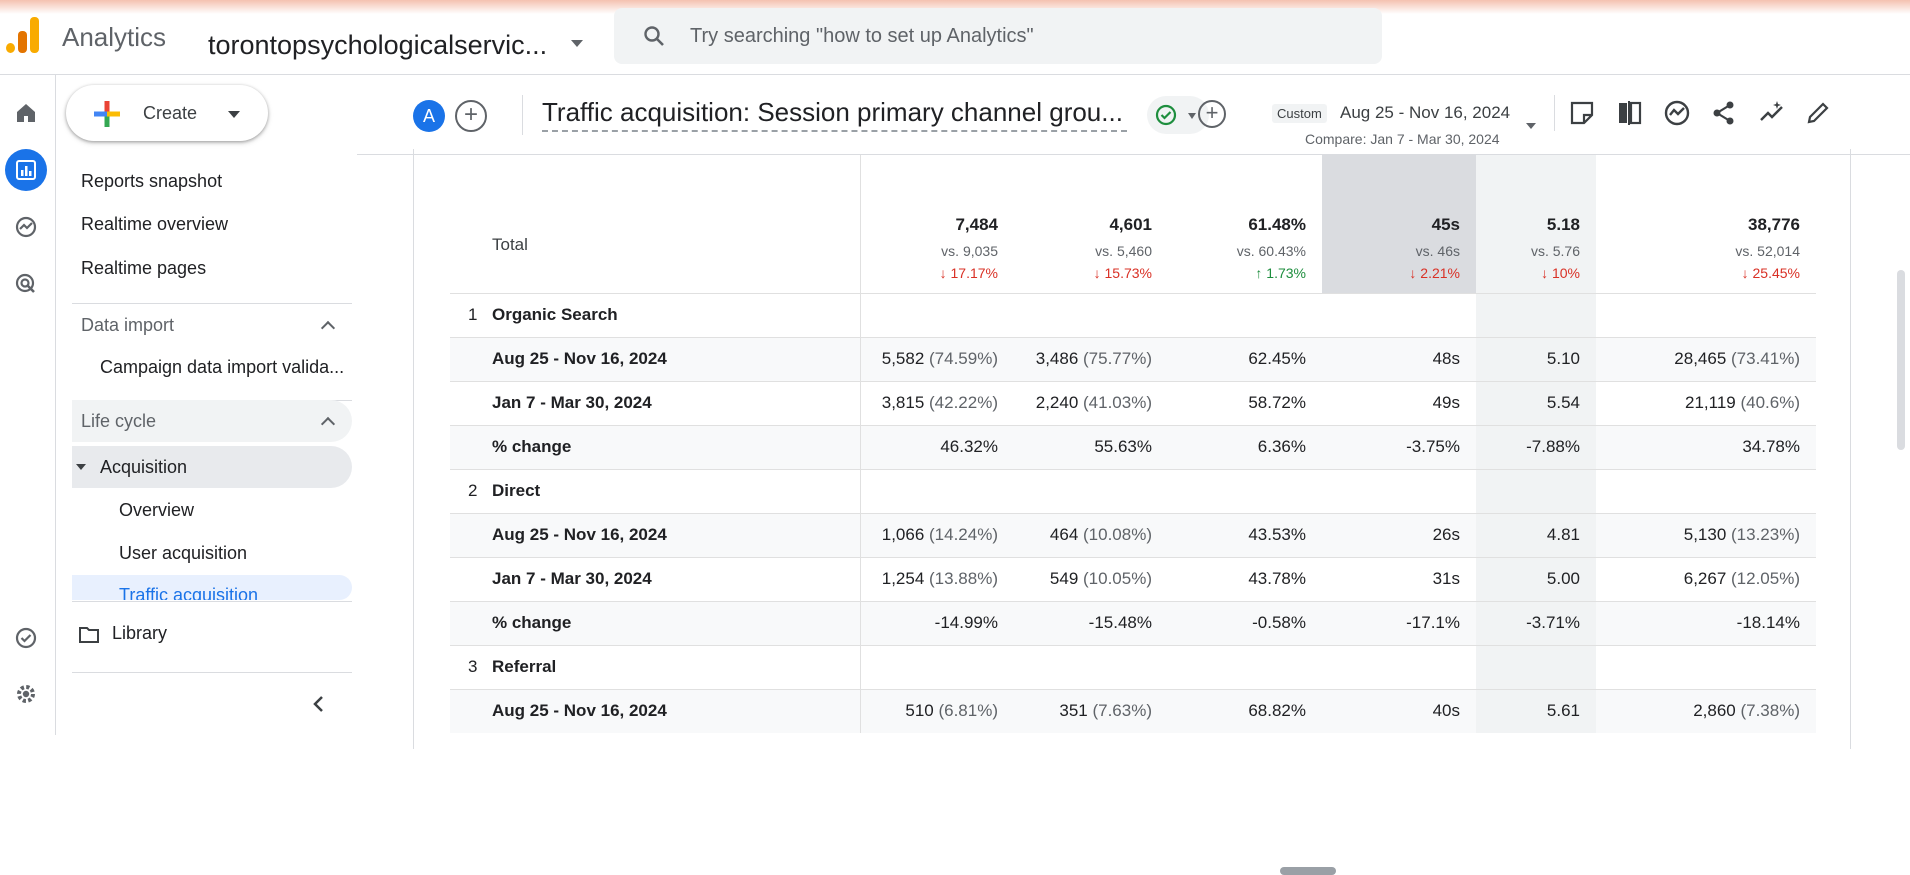 Image resolution: width=1910 pixels, height=875 pixels. What do you see at coordinates (1245, 402) in the screenshot?
I see `cell-engagement-rate: 58.72%` at bounding box center [1245, 402].